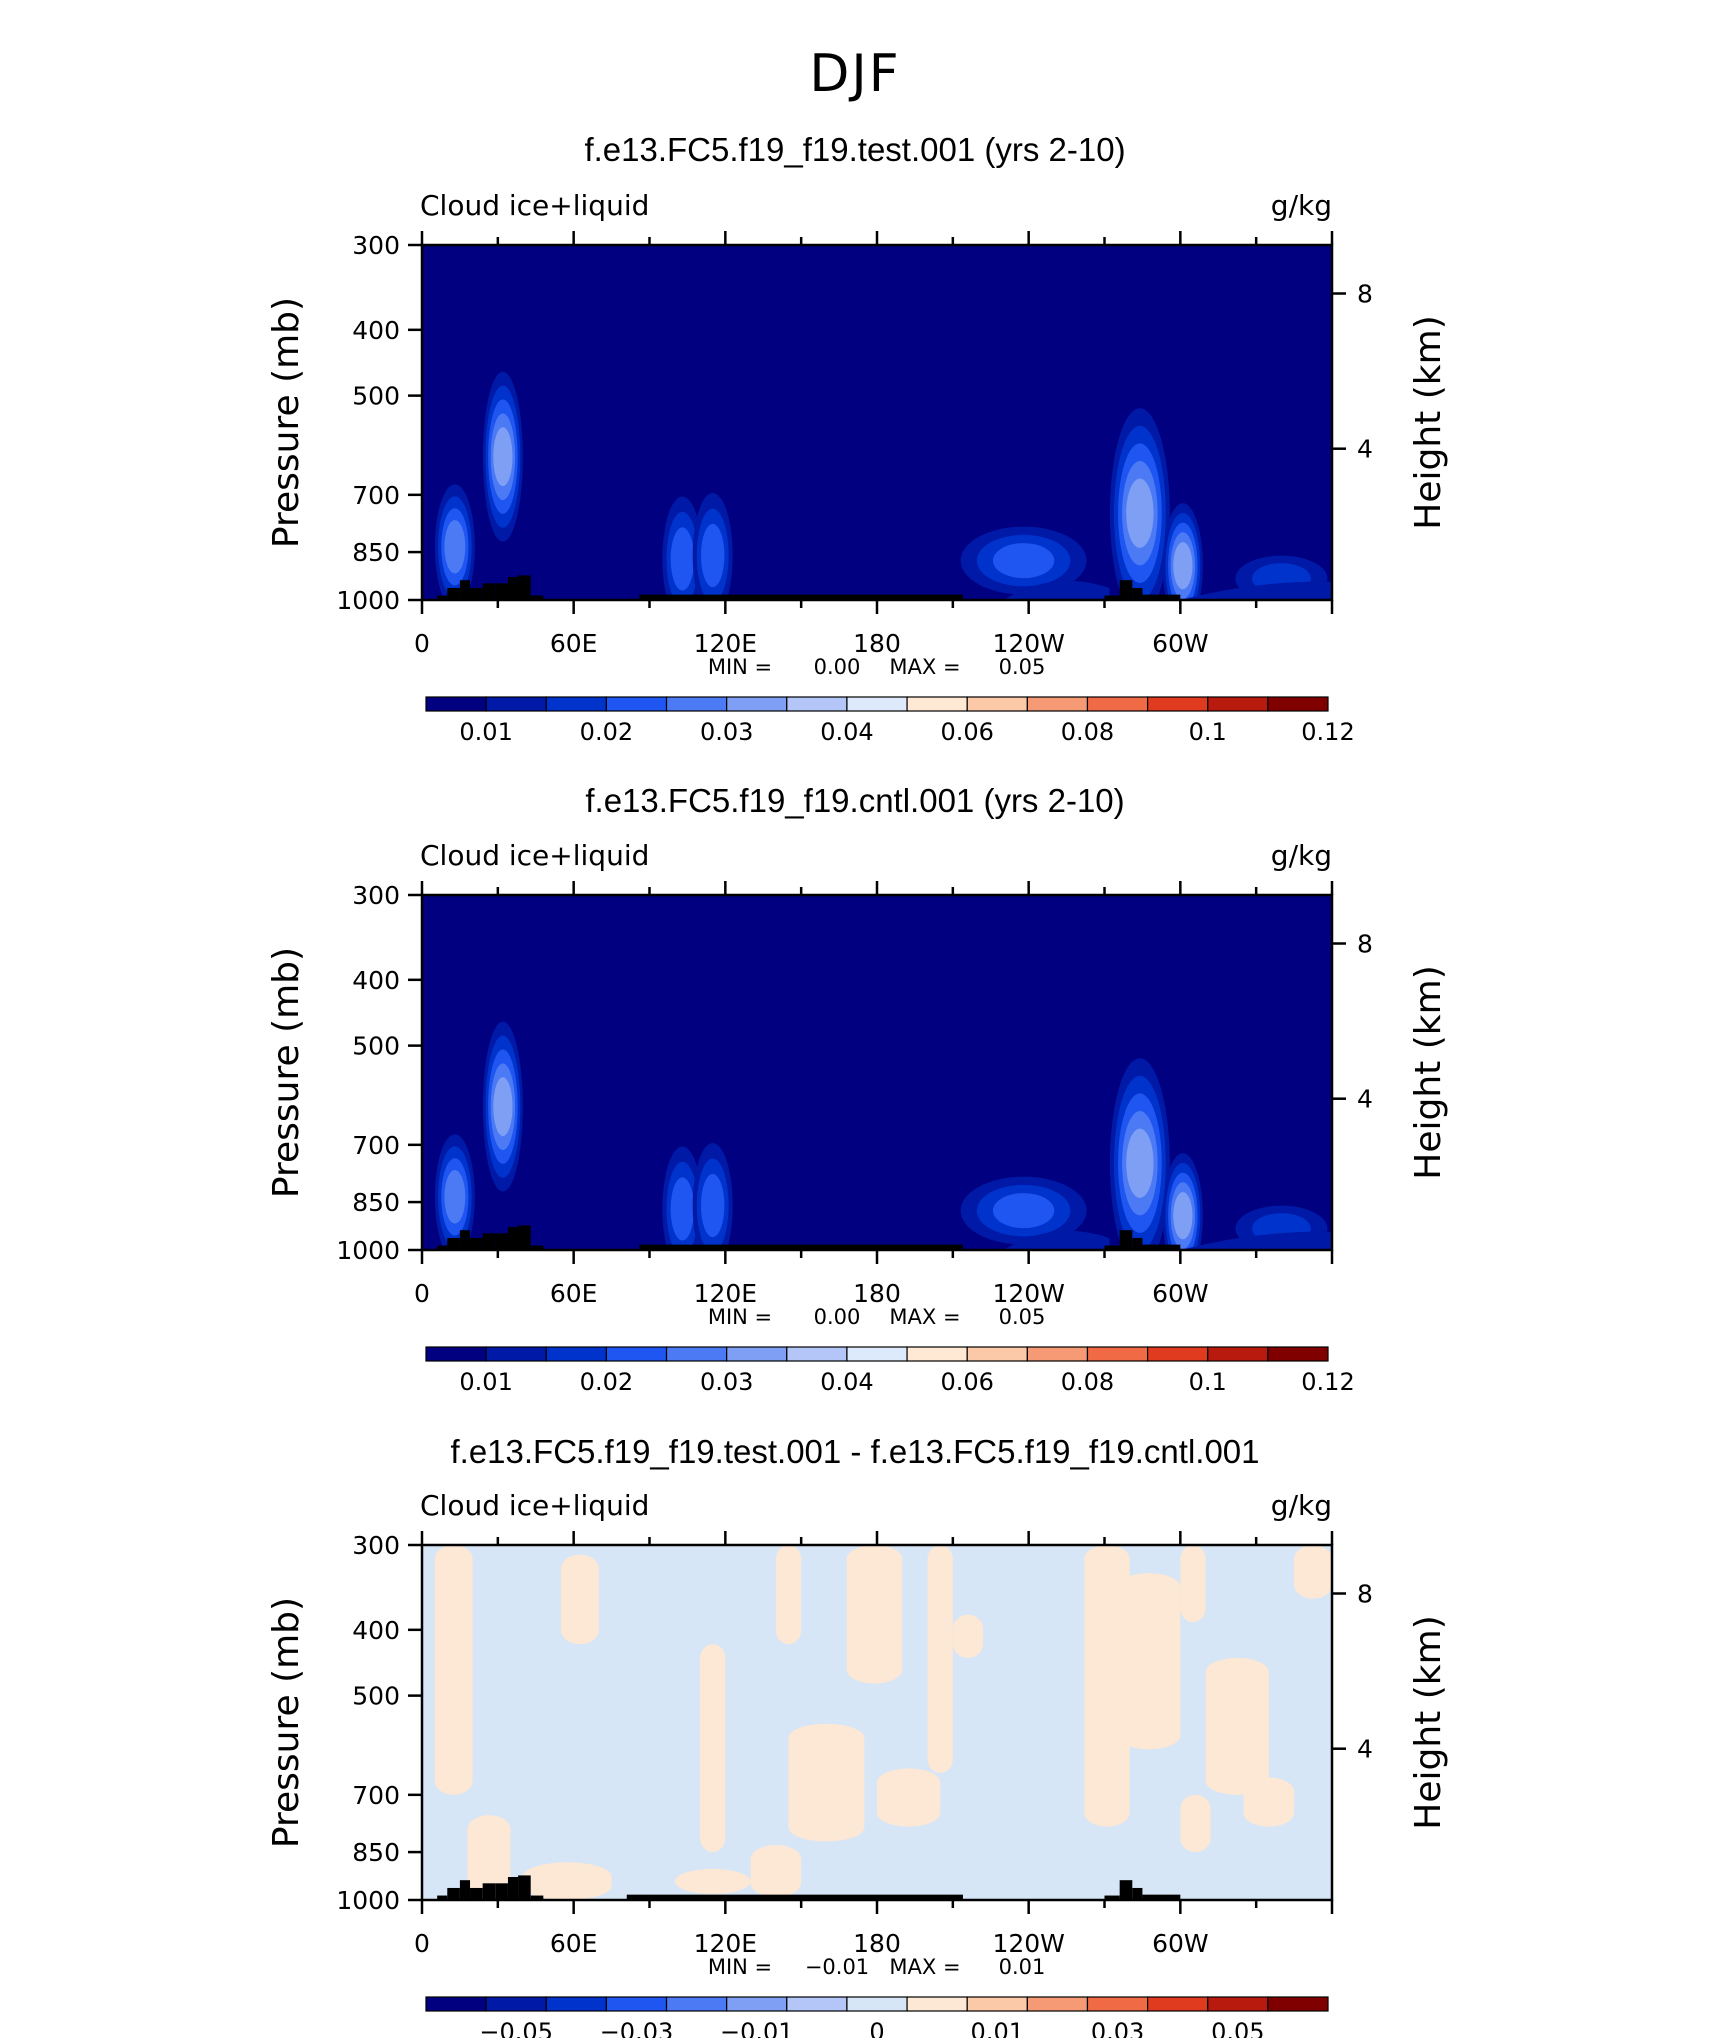 The width and height of the screenshot is (1710, 2038). What do you see at coordinates (637, 2028) in the screenshot?
I see `colorbar-label: −0.03` at bounding box center [637, 2028].